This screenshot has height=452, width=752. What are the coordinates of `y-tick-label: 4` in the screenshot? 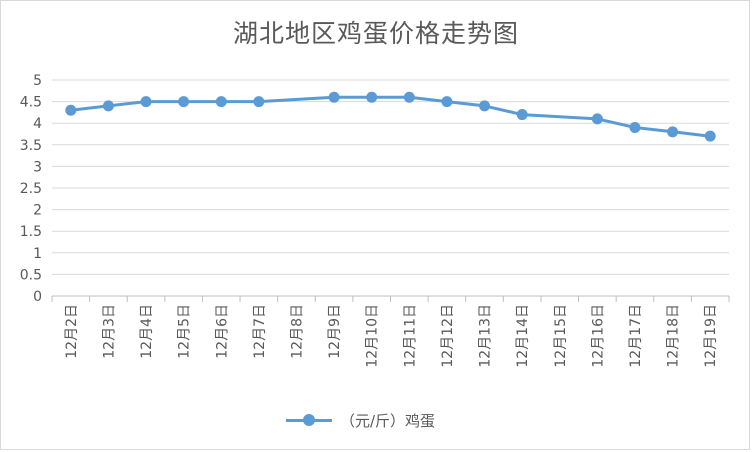 It's located at (37, 124).